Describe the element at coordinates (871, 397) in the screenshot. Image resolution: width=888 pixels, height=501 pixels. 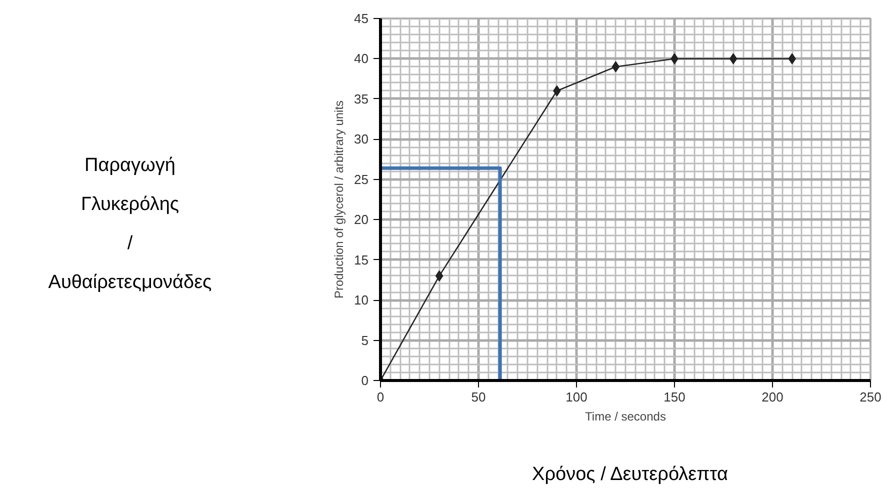
I see `x-tick-label: 250` at that location.